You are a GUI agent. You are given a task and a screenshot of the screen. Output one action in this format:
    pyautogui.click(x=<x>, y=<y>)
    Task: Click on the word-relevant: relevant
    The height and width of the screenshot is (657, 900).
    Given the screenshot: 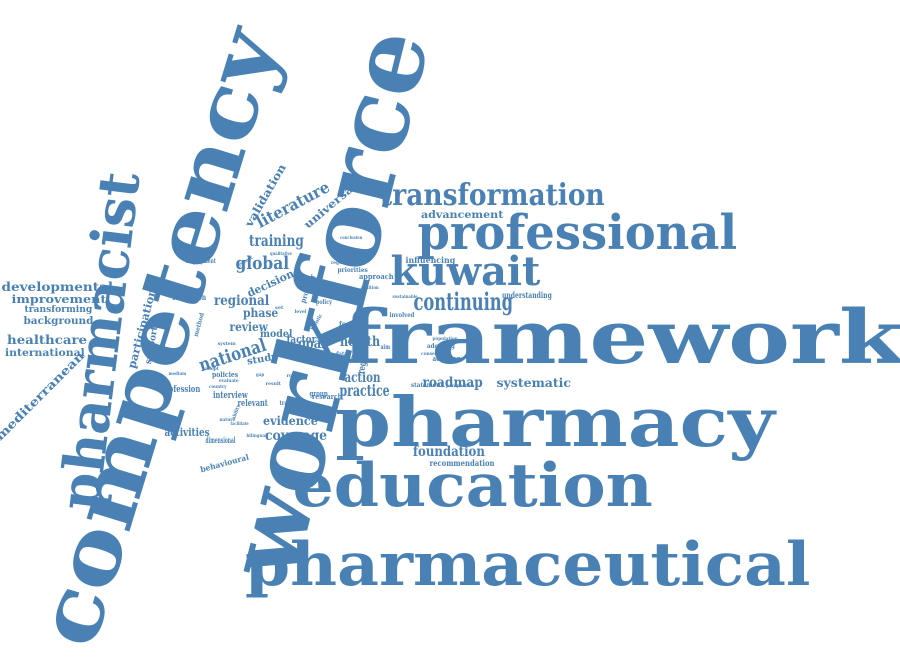 What is the action you would take?
    pyautogui.click(x=252, y=403)
    